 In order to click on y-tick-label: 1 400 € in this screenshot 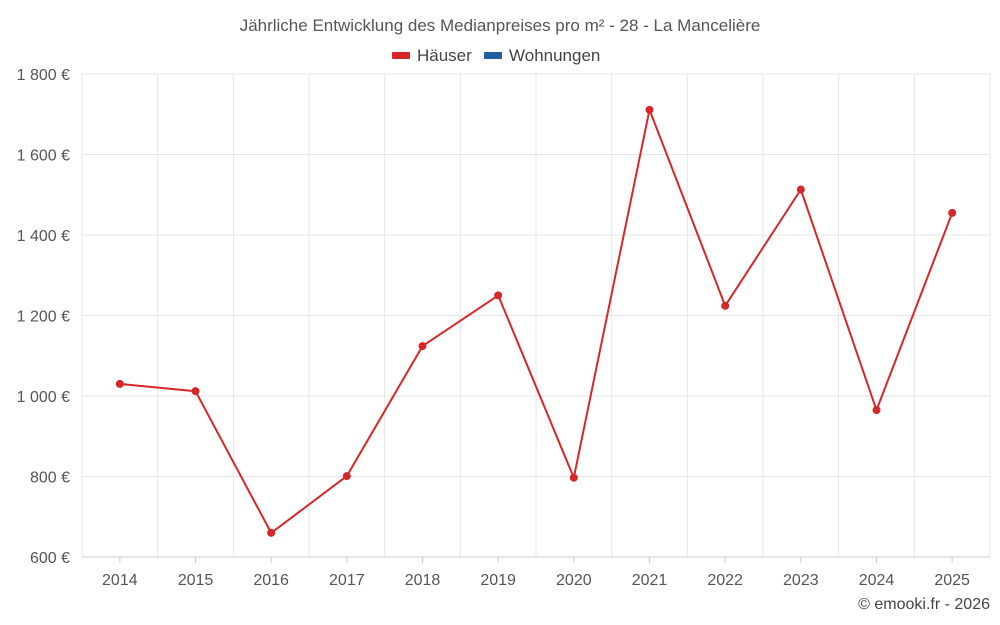, I will do `click(43, 236)`.